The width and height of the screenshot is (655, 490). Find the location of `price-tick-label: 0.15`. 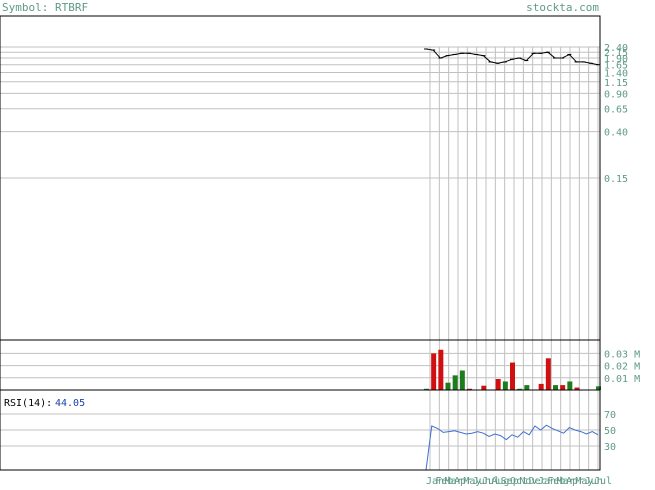

price-tick-label: 0.15 is located at coordinates (616, 179).